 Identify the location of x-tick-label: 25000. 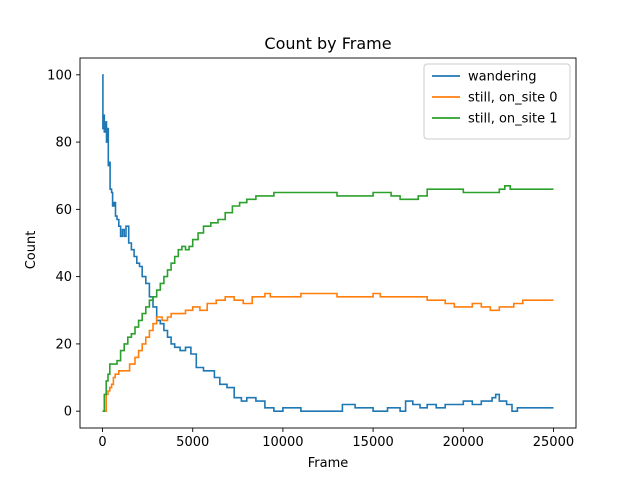
(553, 442).